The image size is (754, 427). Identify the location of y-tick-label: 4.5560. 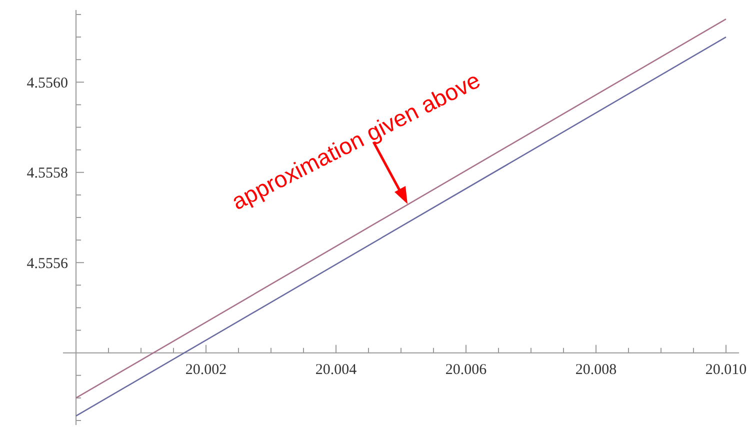
(47, 83).